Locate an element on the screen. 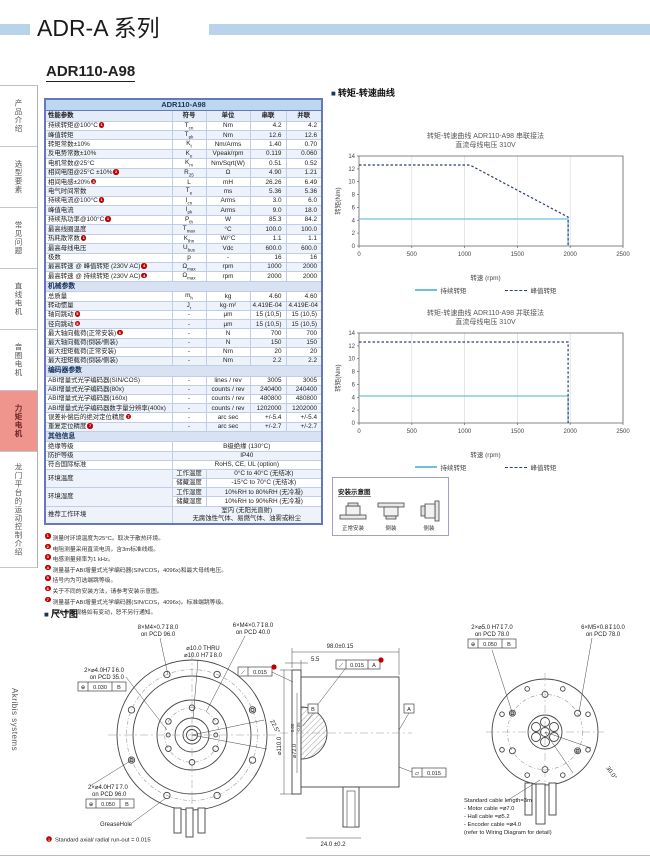 This screenshot has width=650, height=863. svg-text: 30.0° is located at coordinates (610, 773).